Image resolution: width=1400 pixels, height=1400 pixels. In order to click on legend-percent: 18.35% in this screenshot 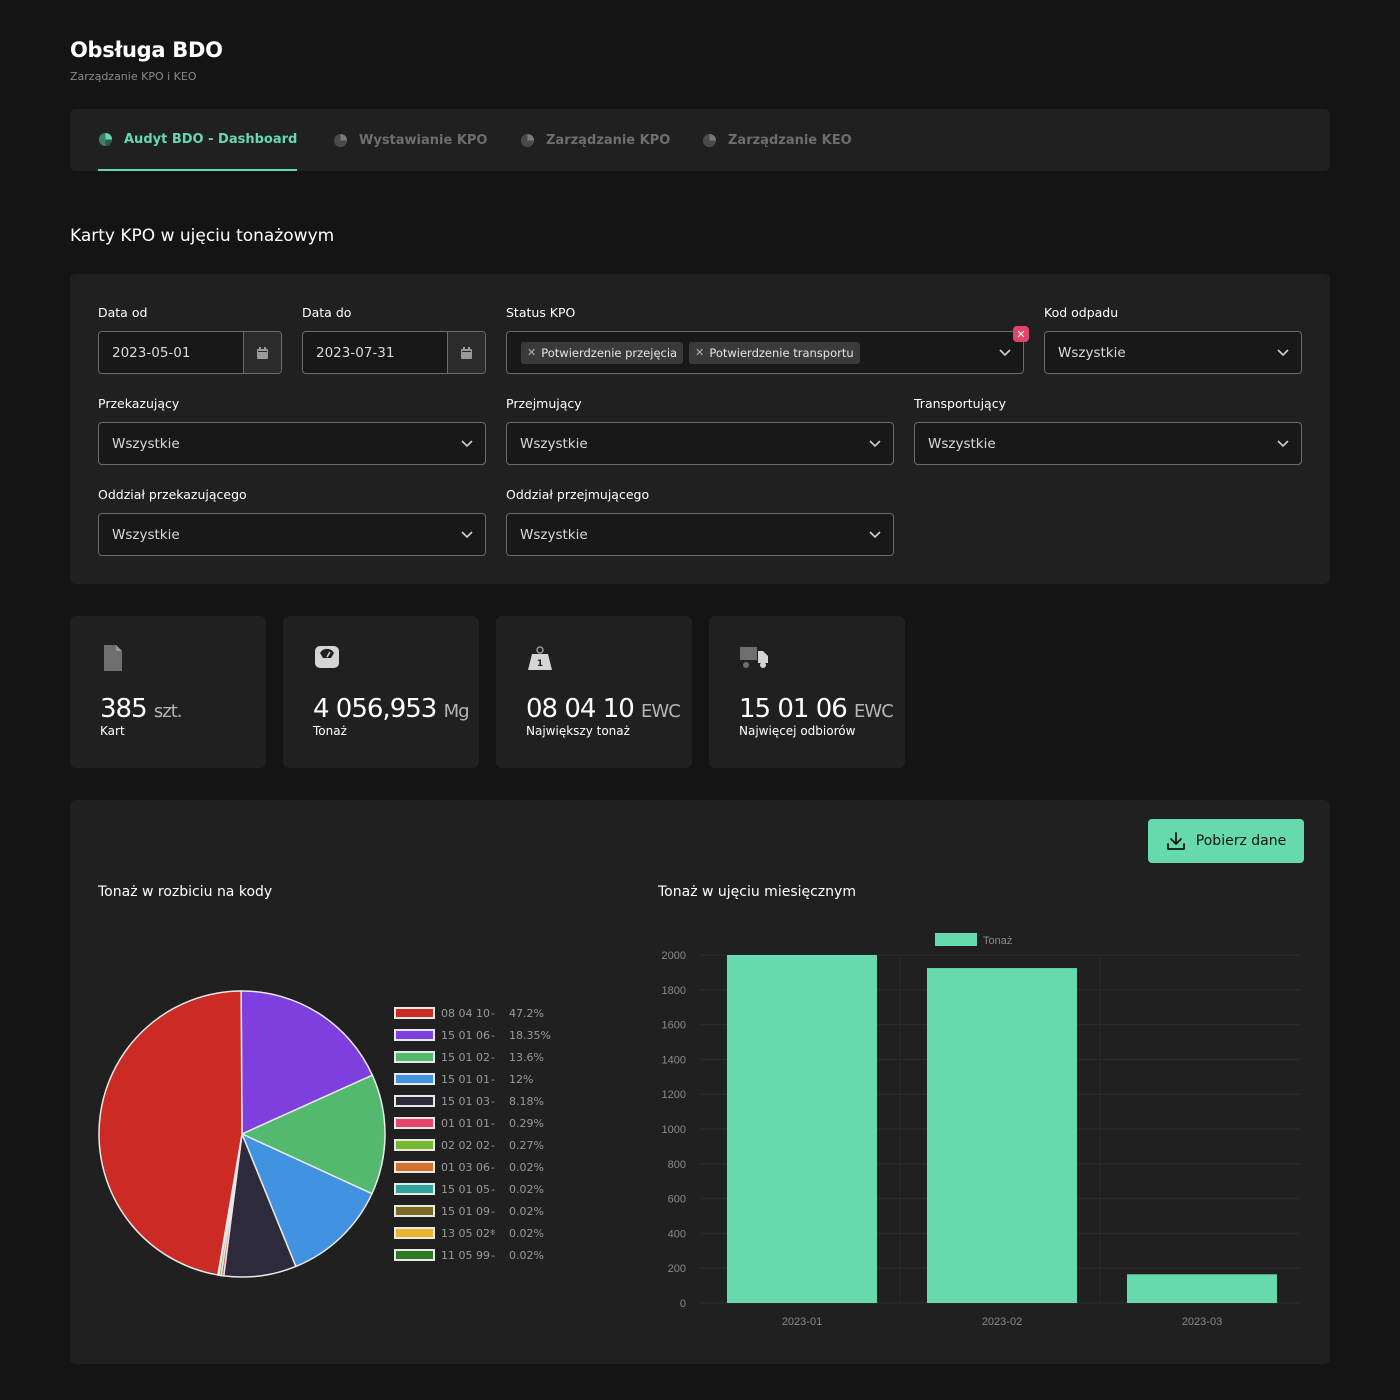, I will do `click(530, 1035)`.